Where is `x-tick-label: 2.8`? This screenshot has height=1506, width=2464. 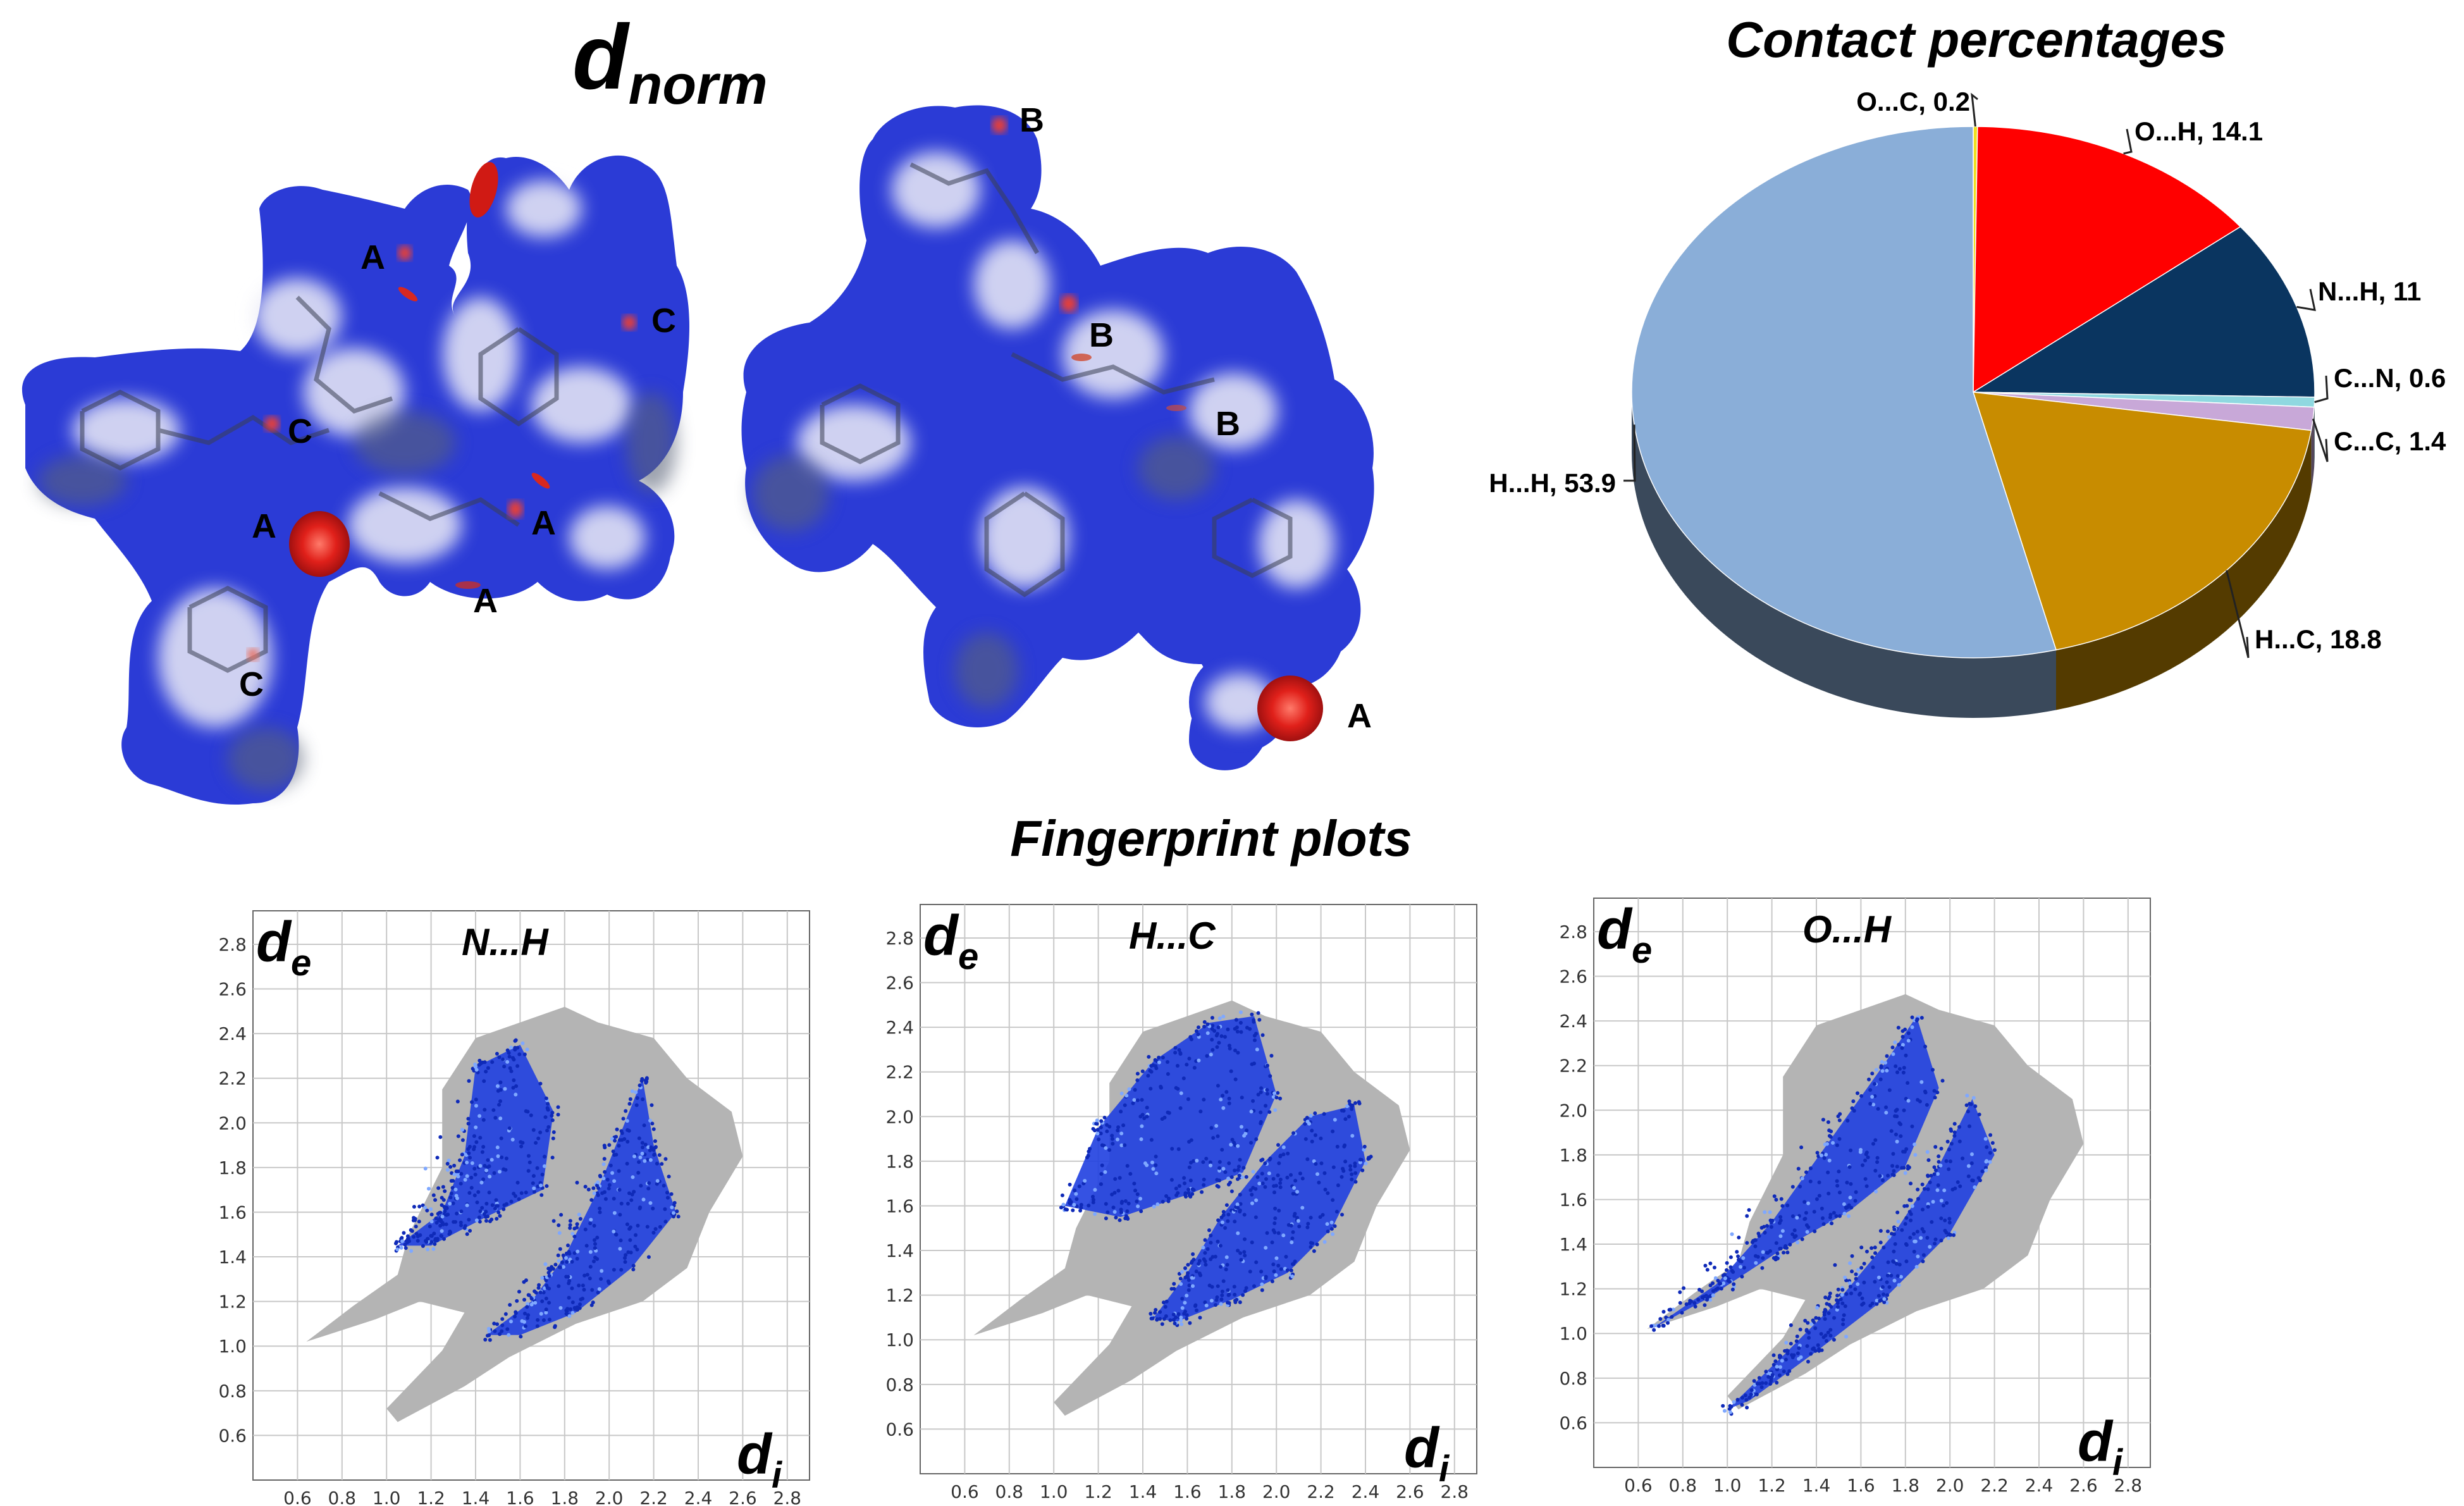
x-tick-label: 2.8 is located at coordinates (1455, 1491).